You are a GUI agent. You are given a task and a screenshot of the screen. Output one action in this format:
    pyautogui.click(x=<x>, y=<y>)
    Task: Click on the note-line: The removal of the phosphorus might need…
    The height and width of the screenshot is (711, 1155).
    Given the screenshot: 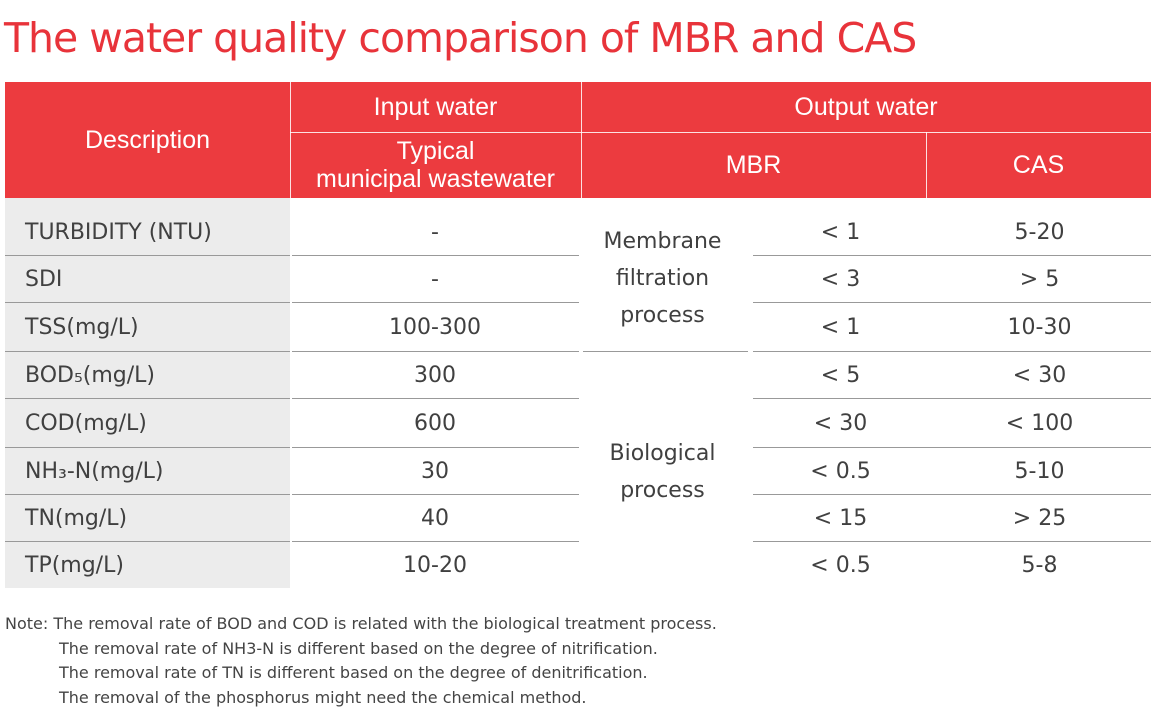 What is the action you would take?
    pyautogui.click(x=323, y=697)
    